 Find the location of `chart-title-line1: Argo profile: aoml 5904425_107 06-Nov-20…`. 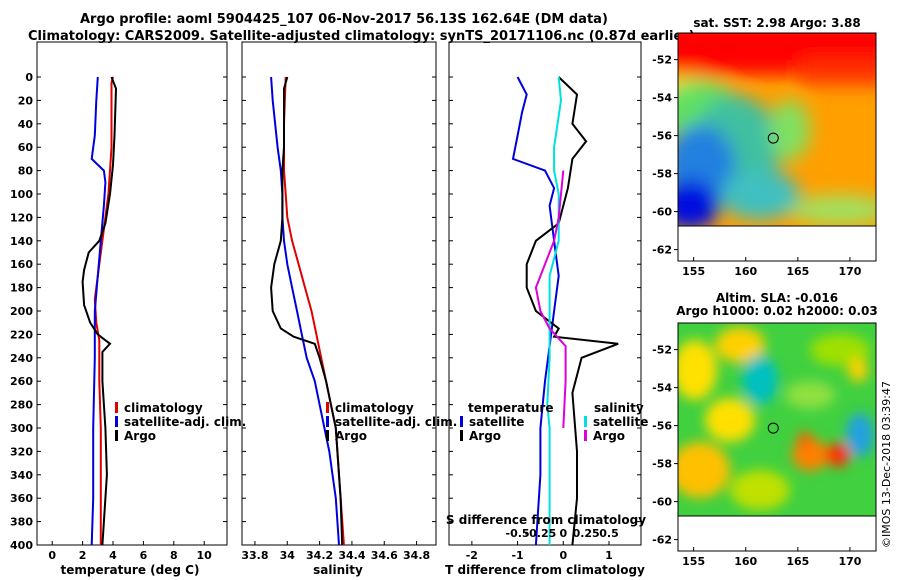

chart-title-line1: Argo profile: aoml 5904425_107 06-Nov-20… is located at coordinates (344, 19).